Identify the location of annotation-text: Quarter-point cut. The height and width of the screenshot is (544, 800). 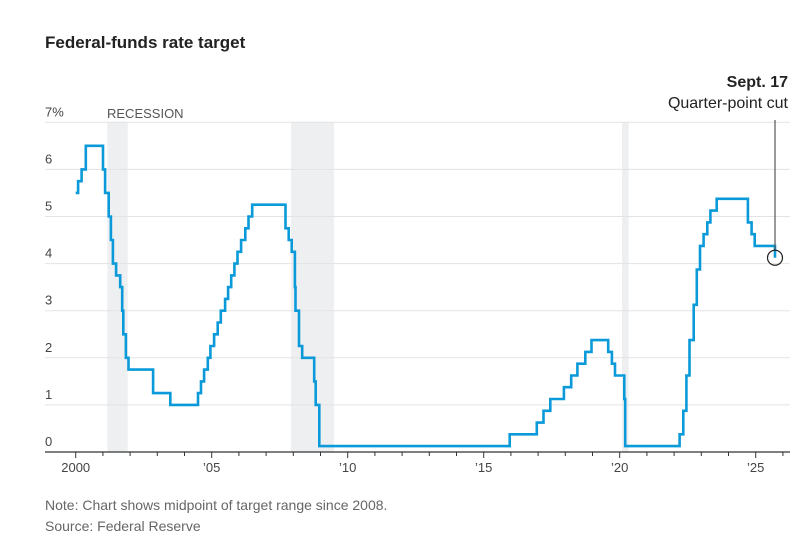
(728, 103).